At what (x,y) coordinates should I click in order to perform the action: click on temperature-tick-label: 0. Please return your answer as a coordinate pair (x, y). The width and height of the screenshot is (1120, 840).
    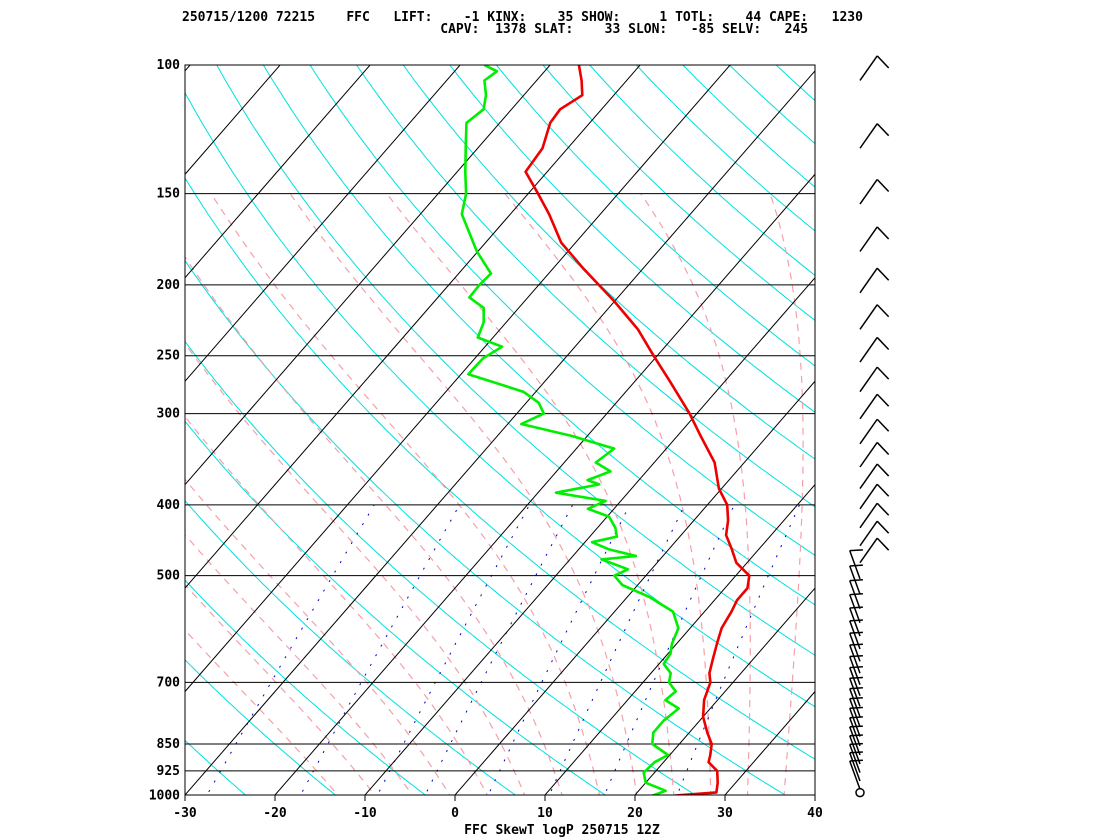
    Looking at the image, I should click on (455, 813).